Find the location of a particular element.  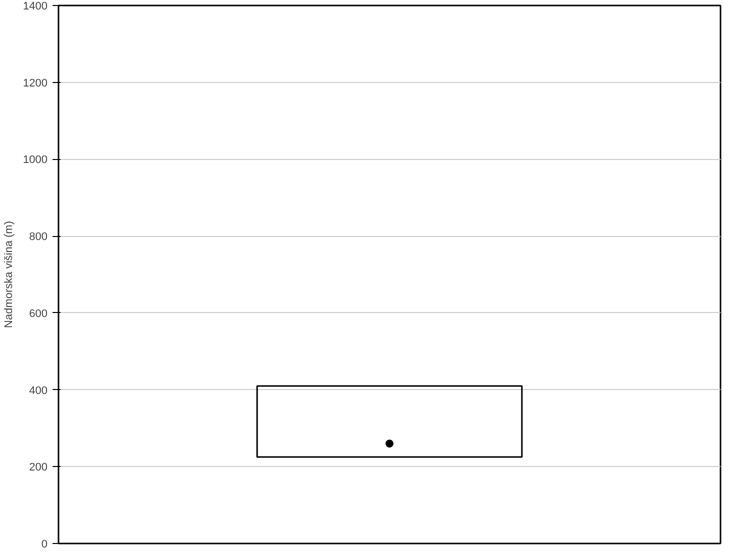

y-tick-label: 600 is located at coordinates (38, 314).